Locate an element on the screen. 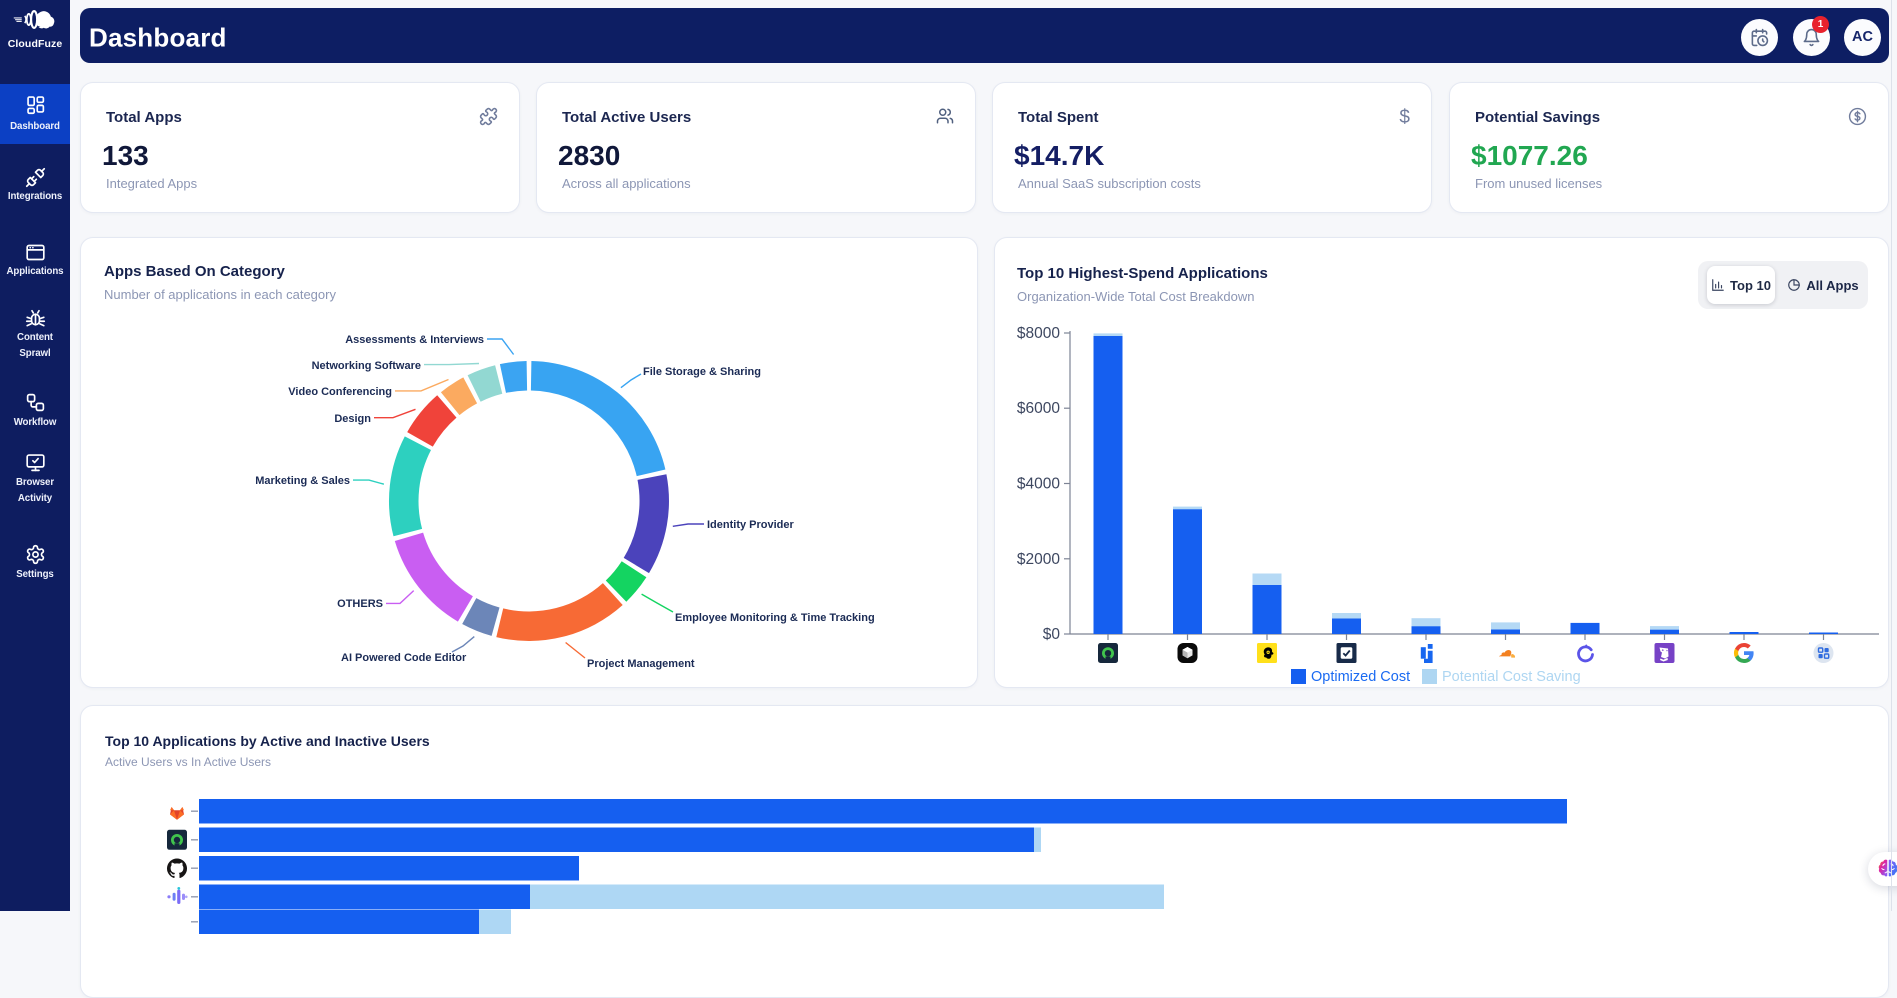 The width and height of the screenshot is (1897, 998). svg-text: $2000 is located at coordinates (1038, 559).